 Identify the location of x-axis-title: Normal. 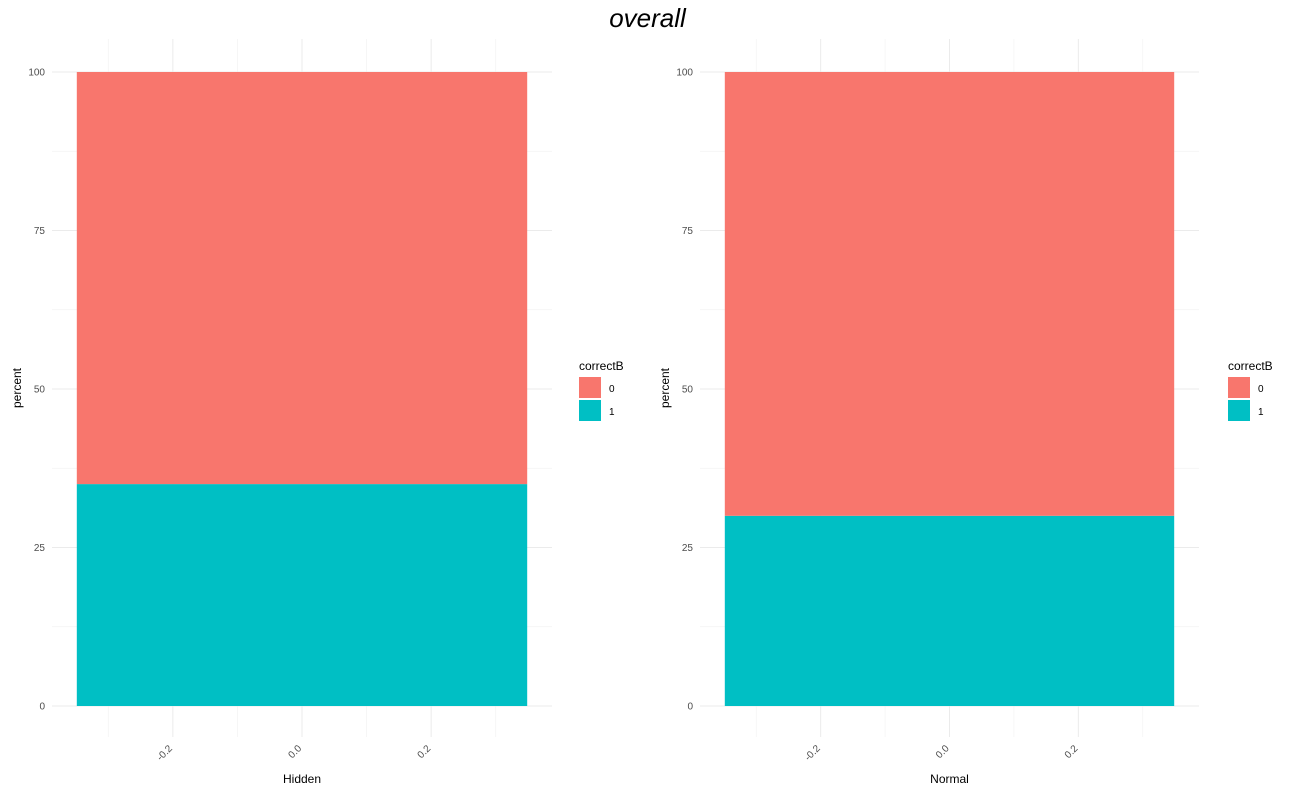
(949, 779).